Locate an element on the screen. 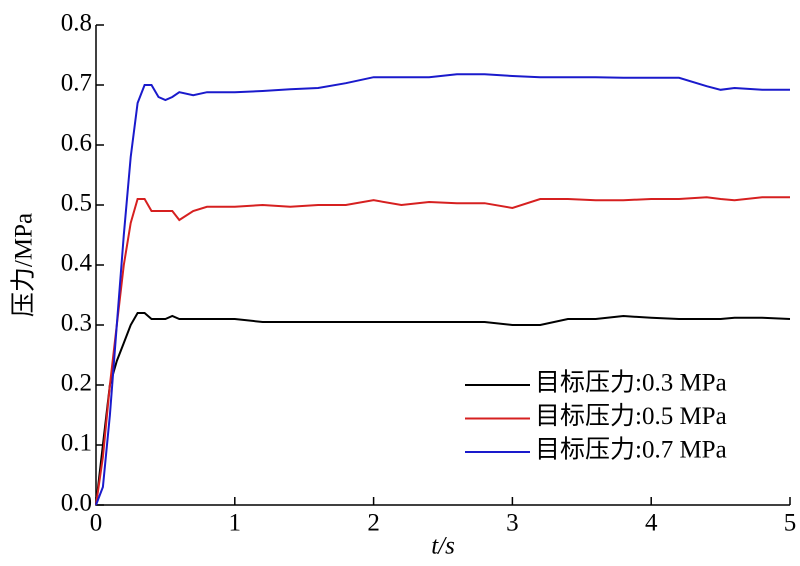 This screenshot has width=800, height=566. y-tick-label: 0.2 is located at coordinates (76, 383).